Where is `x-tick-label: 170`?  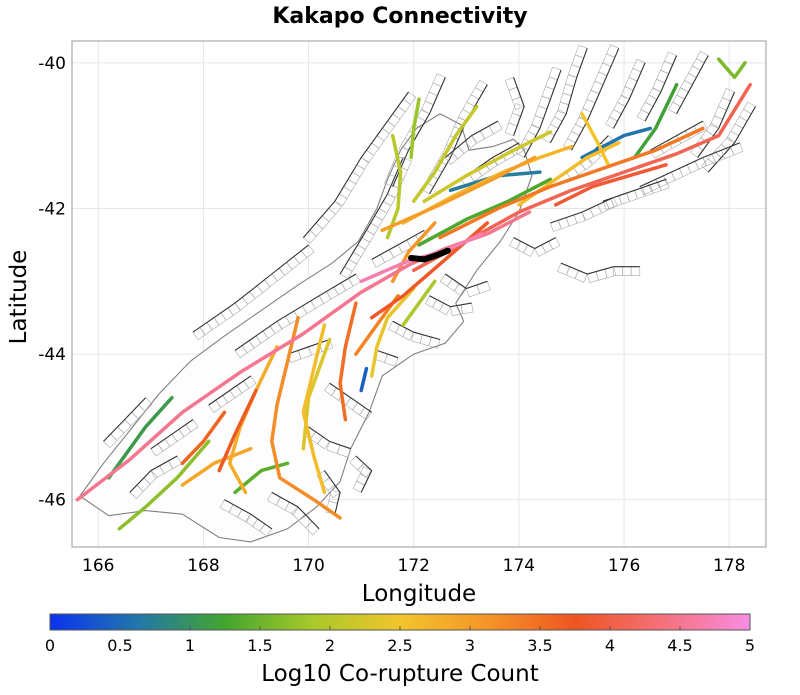 x-tick-label: 170 is located at coordinates (308, 566).